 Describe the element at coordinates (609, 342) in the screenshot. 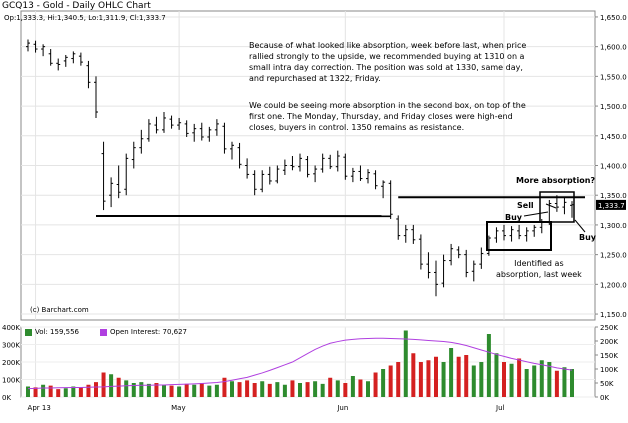

I see `oi-tick-label: 200K` at that location.